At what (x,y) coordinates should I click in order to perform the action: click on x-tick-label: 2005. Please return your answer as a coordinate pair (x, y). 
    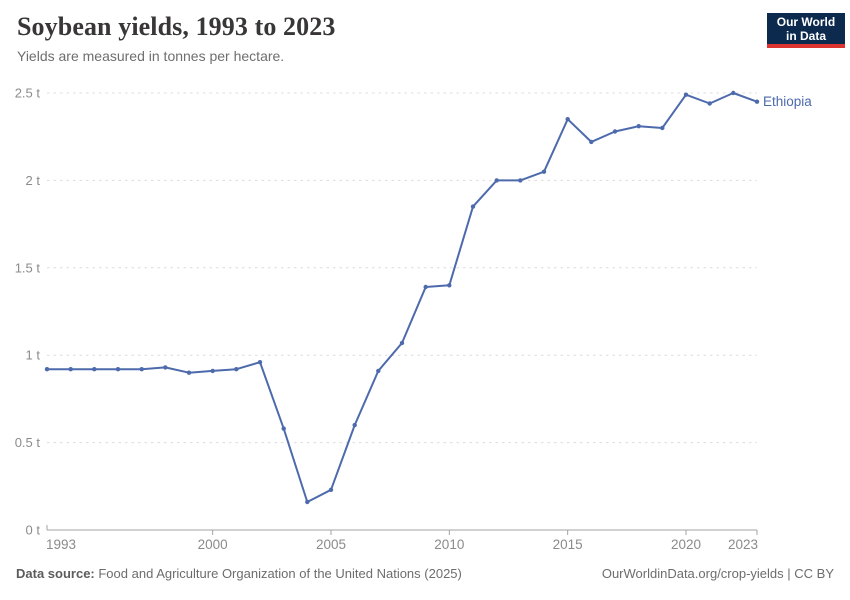
    Looking at the image, I should click on (331, 544).